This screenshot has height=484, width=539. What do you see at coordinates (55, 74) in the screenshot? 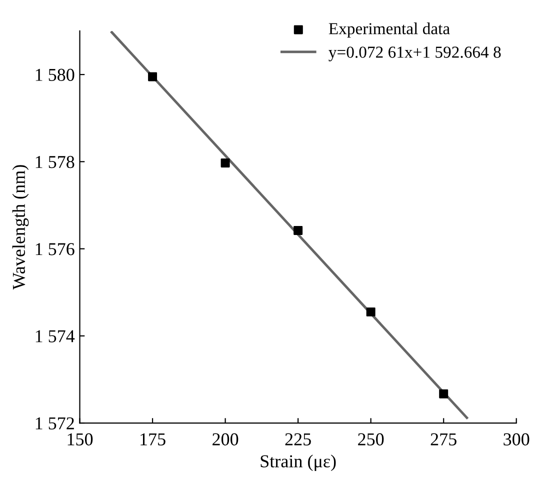
I see `y-tick-label: 1 580` at bounding box center [55, 74].